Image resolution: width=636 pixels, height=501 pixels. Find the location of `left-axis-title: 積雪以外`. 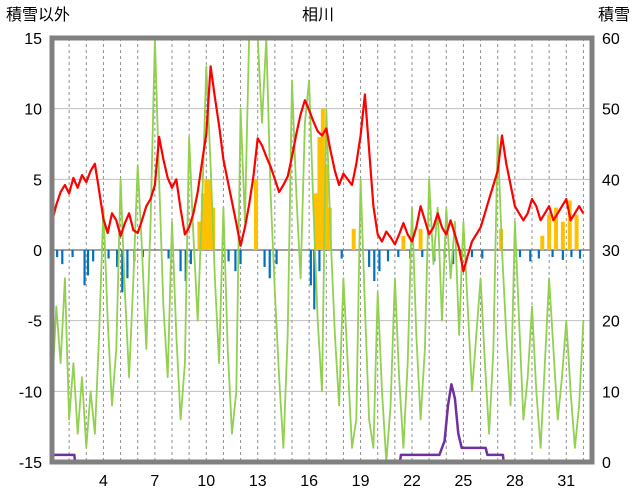

left-axis-title: 積雪以外 is located at coordinates (38, 15).